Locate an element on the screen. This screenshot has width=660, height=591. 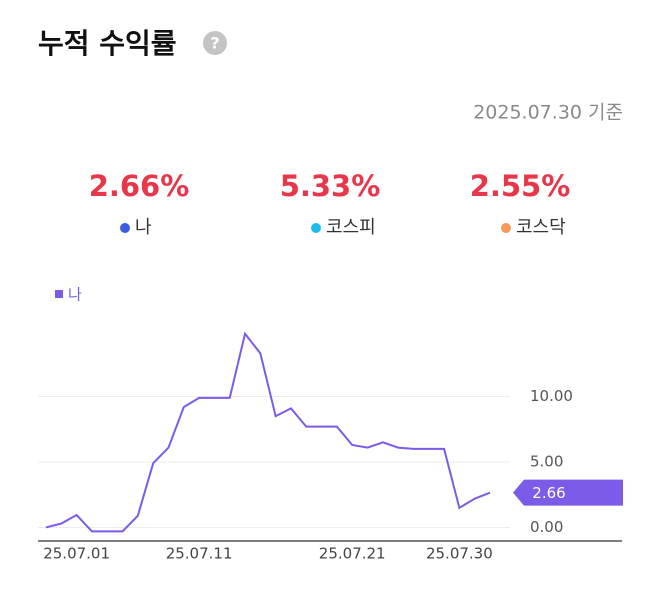
return-value: 5.33% is located at coordinates (330, 186).